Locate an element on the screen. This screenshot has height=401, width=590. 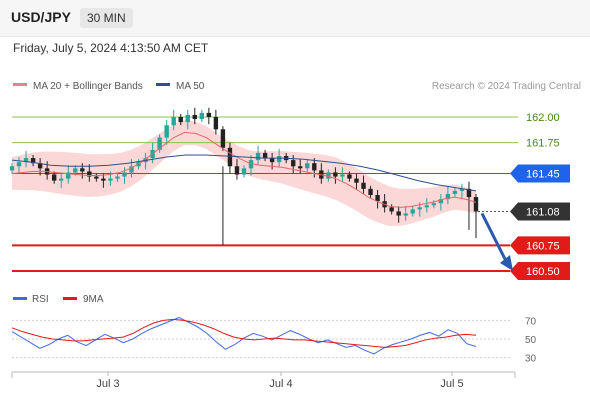
forecast-arrow is located at coordinates (496, 241).